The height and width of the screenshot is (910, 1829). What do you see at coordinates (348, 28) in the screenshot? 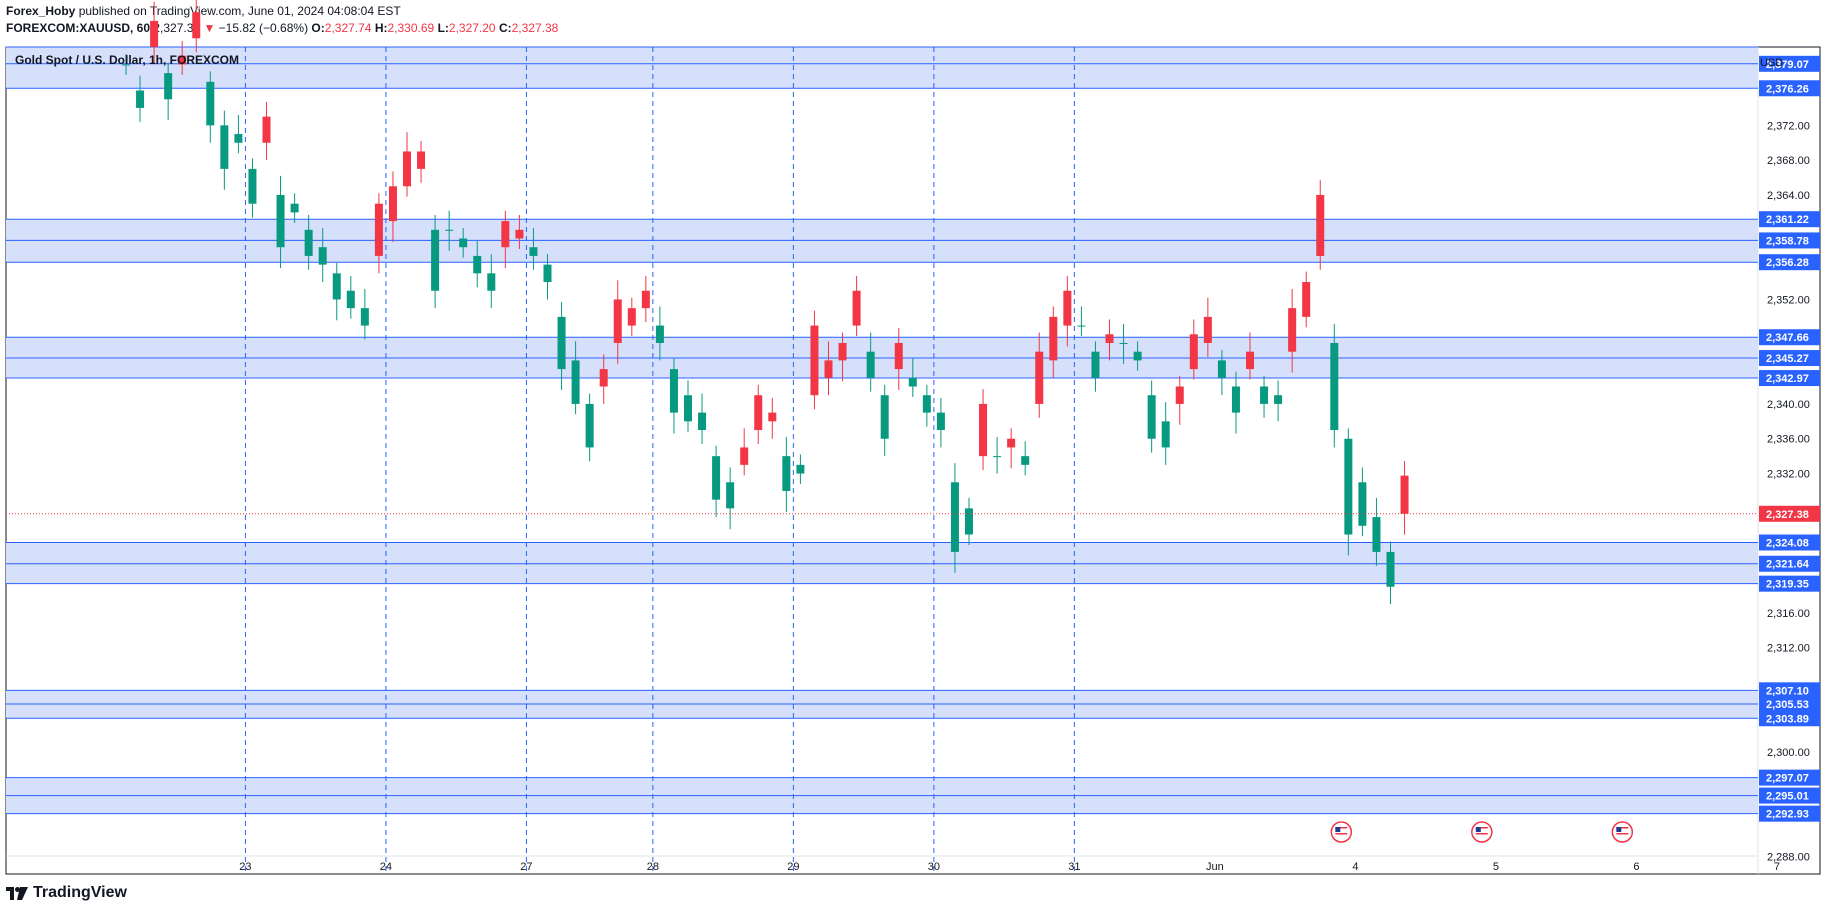
I see `open-value: 2,327.74` at bounding box center [348, 28].